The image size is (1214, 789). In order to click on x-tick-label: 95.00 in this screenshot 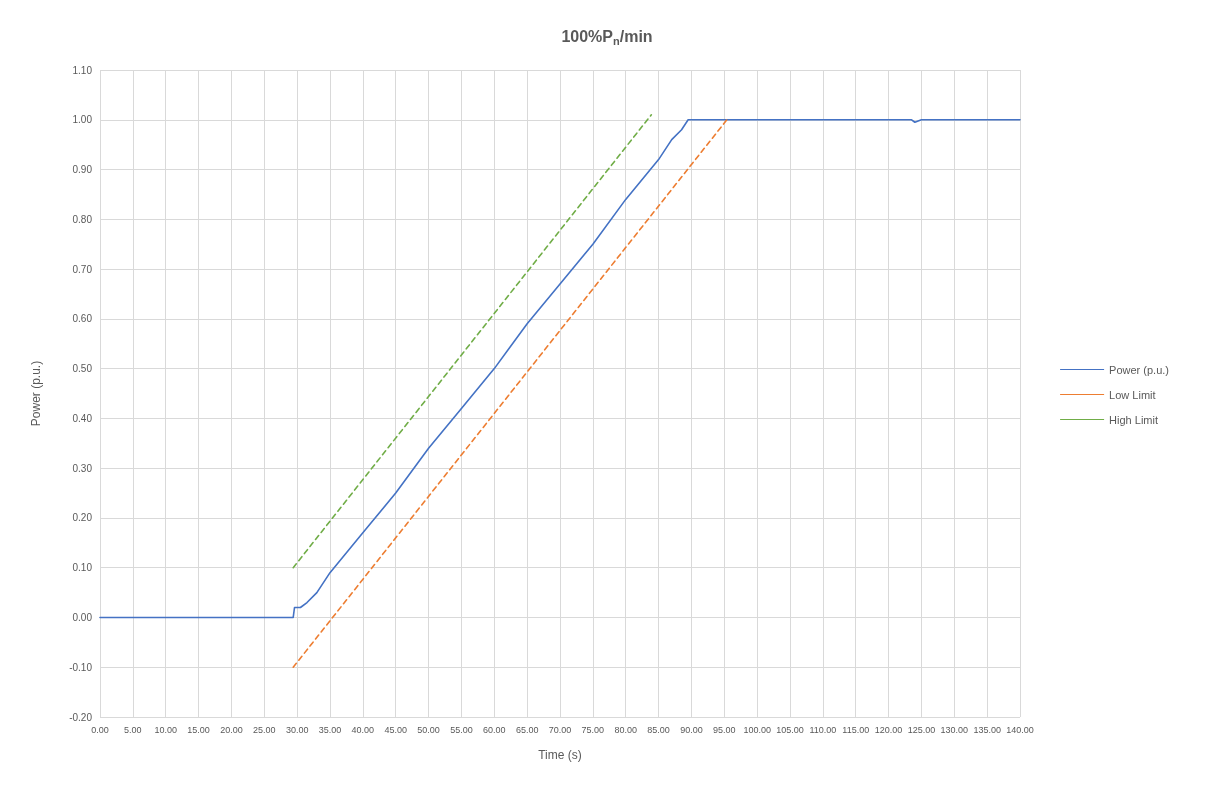, I will do `click(724, 729)`.